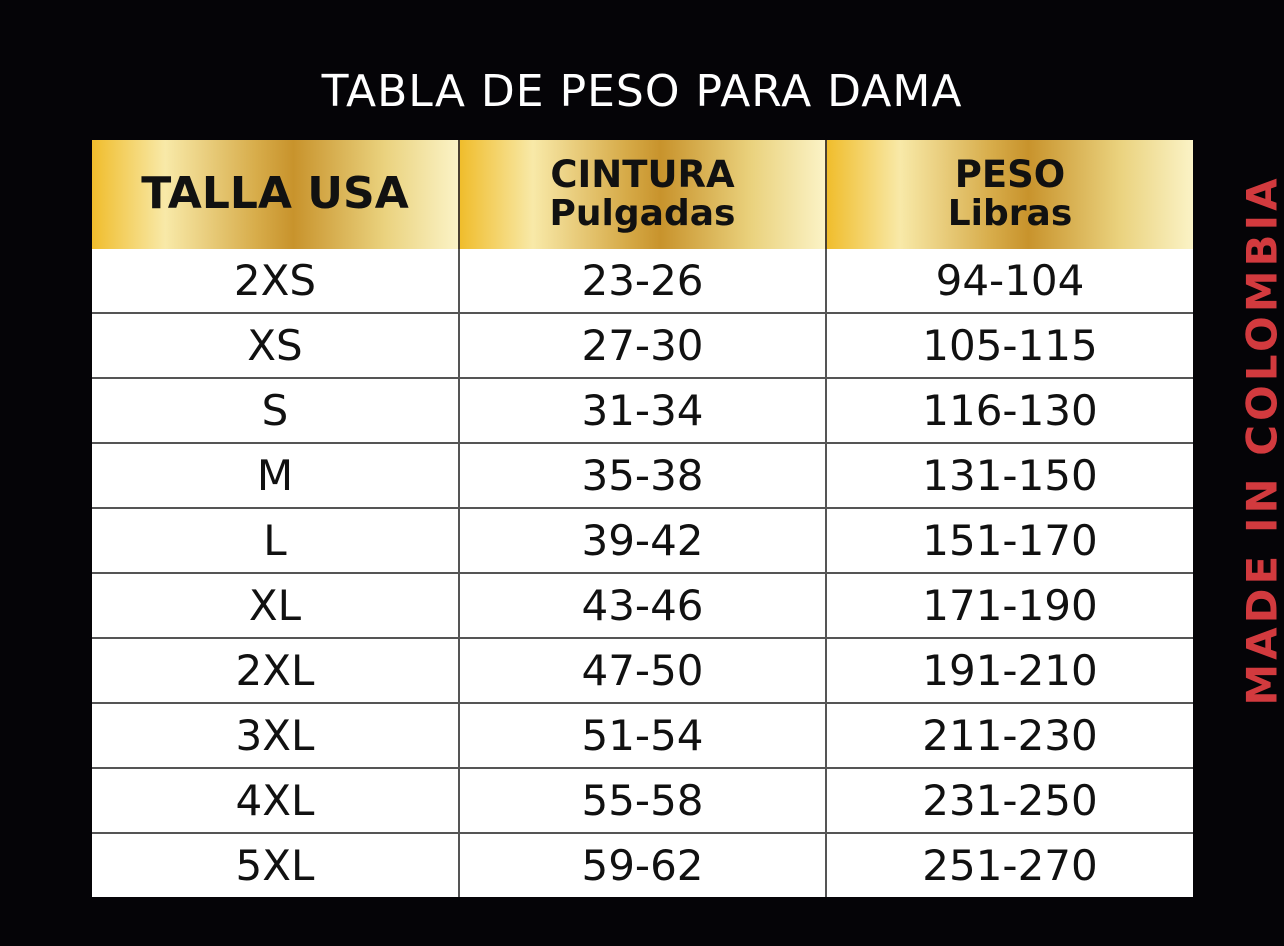 The image size is (1284, 946). I want to click on waist-cell: 23-26, so click(642, 281).